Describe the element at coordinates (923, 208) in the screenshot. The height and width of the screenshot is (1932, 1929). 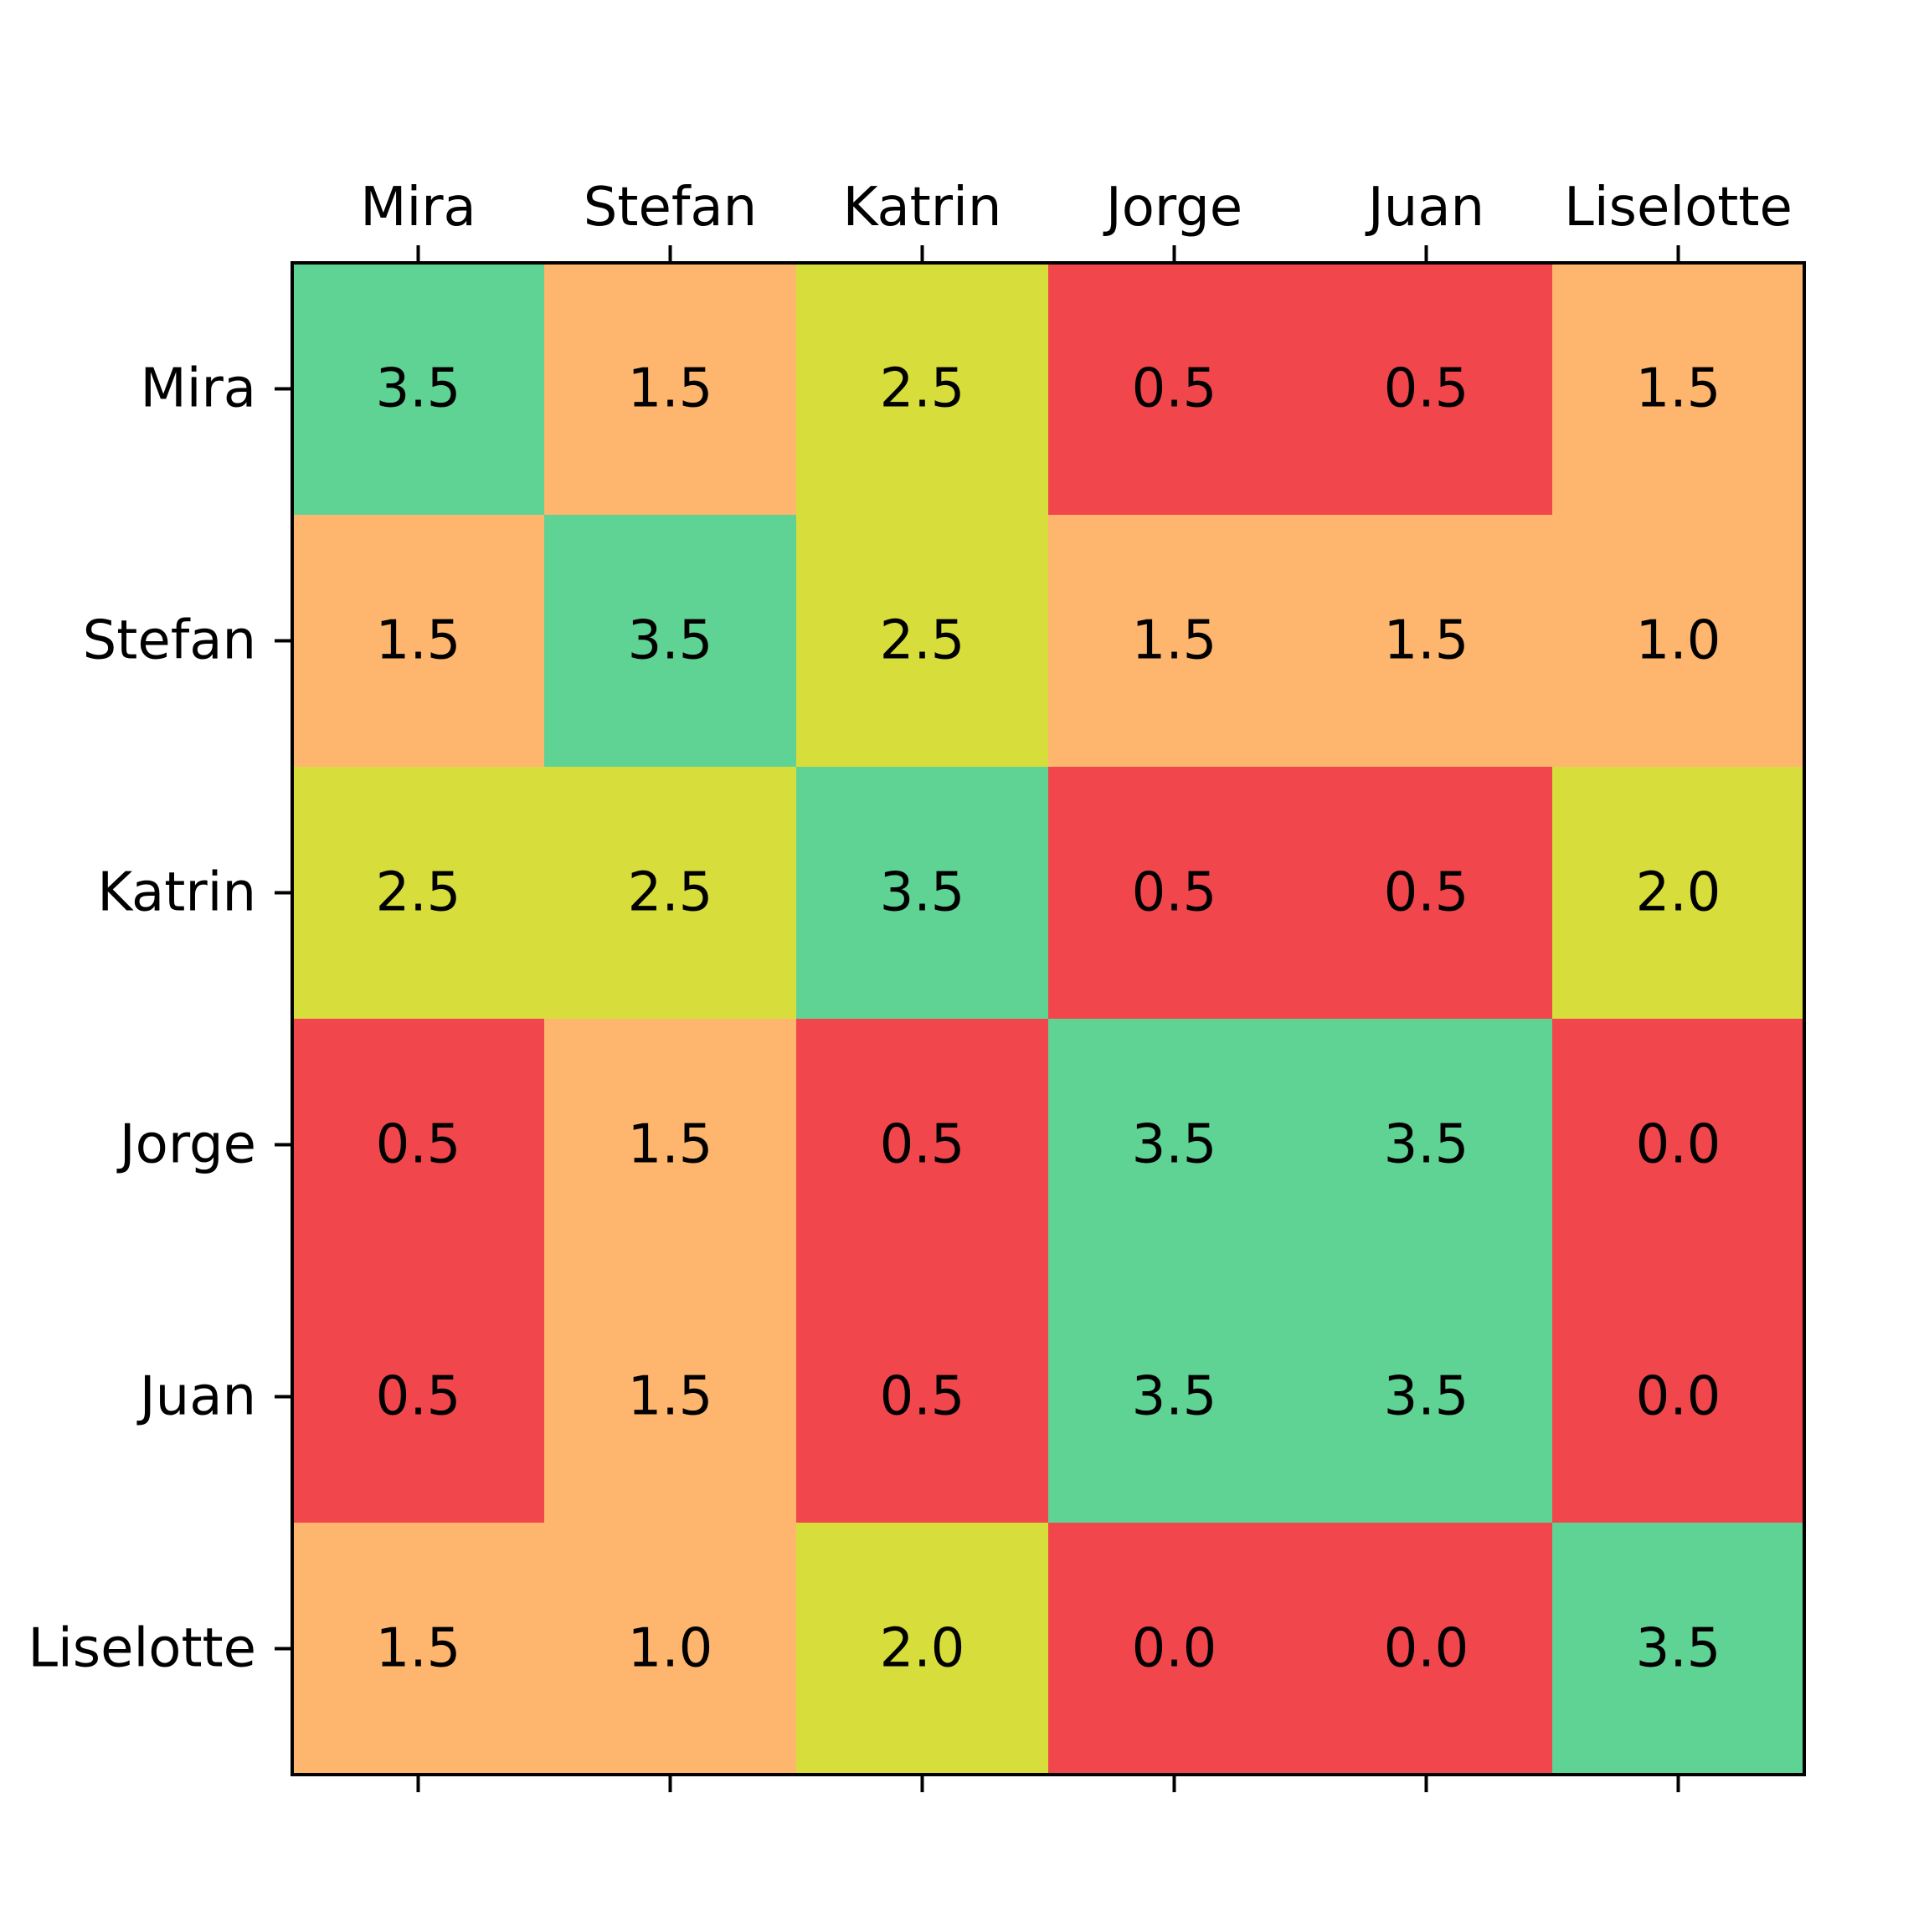
I see `x-tick-label: Katrin` at that location.